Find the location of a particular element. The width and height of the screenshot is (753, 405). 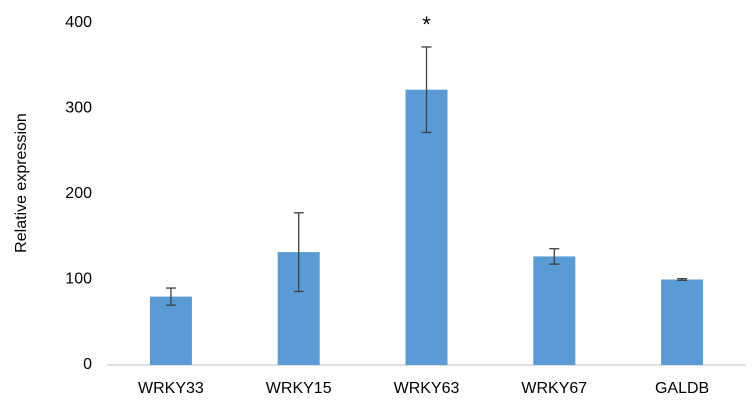

x-tick-label: WRKY33 is located at coordinates (171, 388).